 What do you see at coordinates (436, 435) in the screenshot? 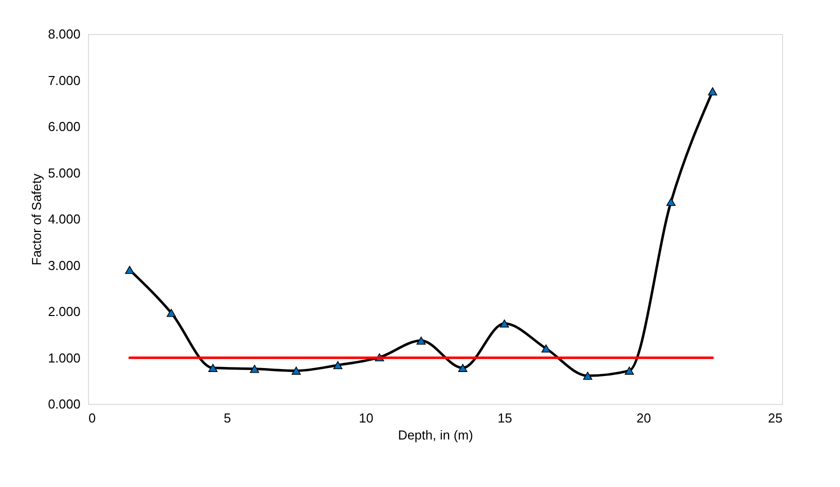
I see `x-axis-title: Depth, in (m)` at bounding box center [436, 435].